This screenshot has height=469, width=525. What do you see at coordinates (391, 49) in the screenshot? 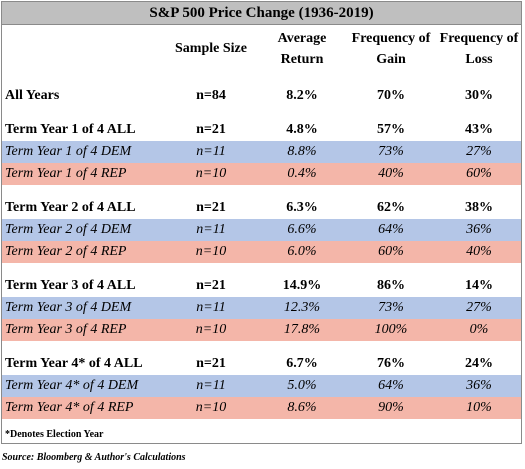
I see `header-frequency-of-gain: Frequency of Gain` at bounding box center [391, 49].